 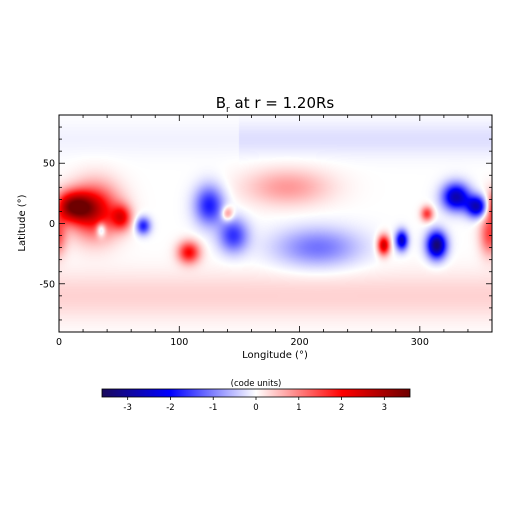 What do you see at coordinates (213, 408) in the screenshot?
I see `colorbar-tick-label: -1` at bounding box center [213, 408].